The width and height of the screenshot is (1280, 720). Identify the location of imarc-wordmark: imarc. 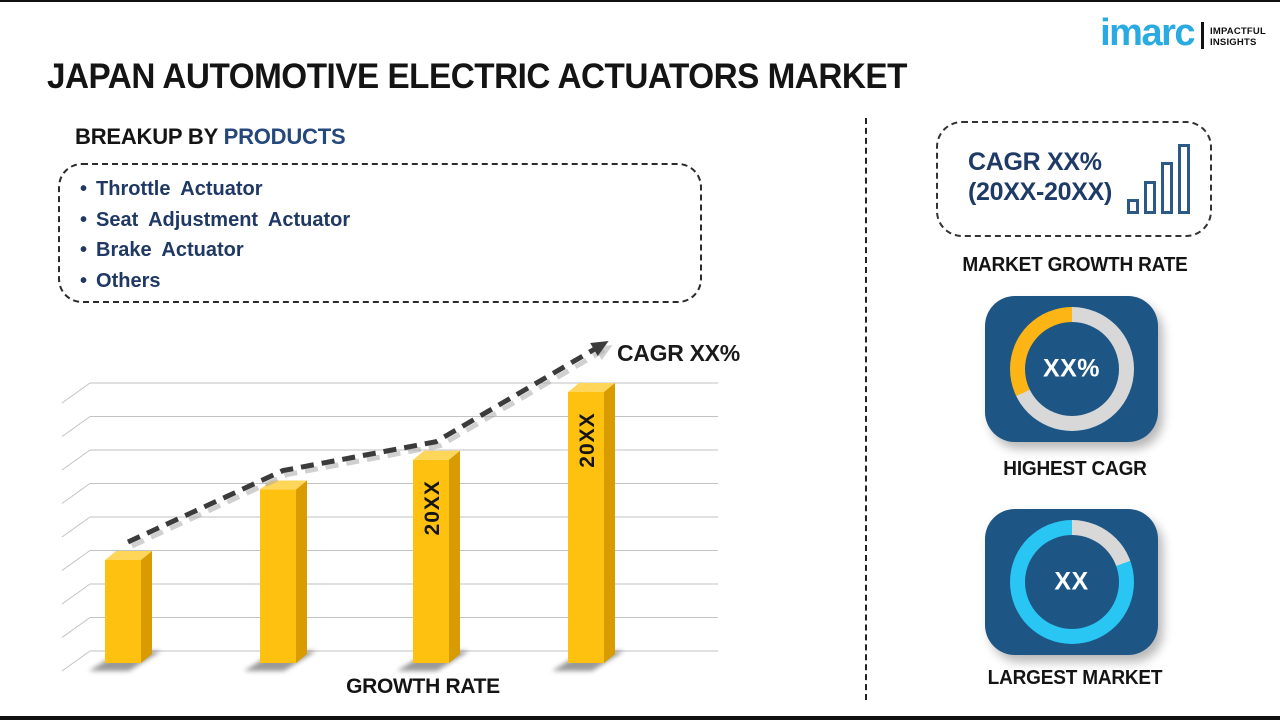
(1147, 33).